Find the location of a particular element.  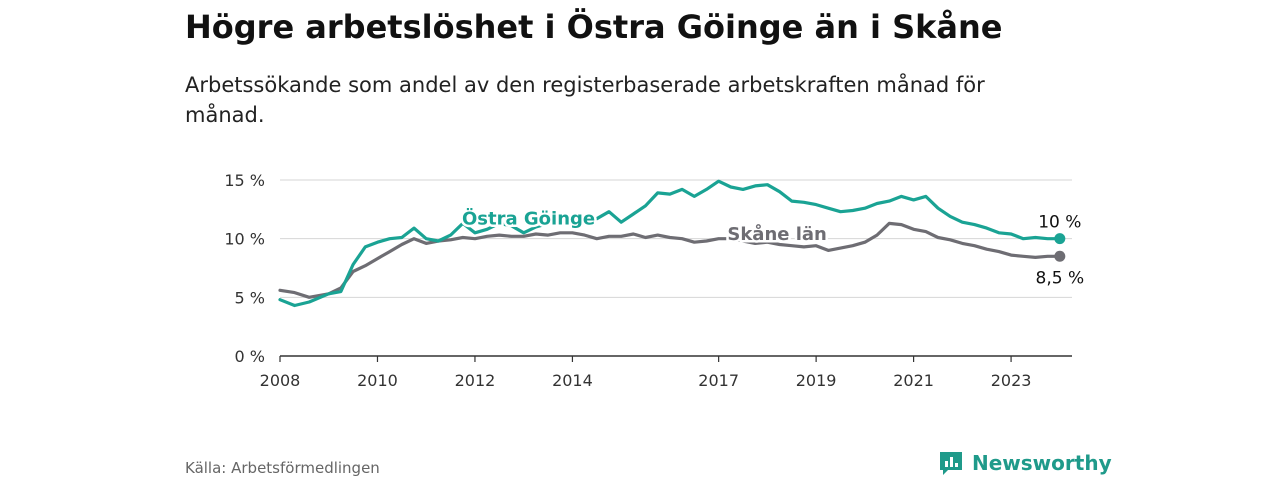

y-tick-label: 10 % is located at coordinates (244, 239).